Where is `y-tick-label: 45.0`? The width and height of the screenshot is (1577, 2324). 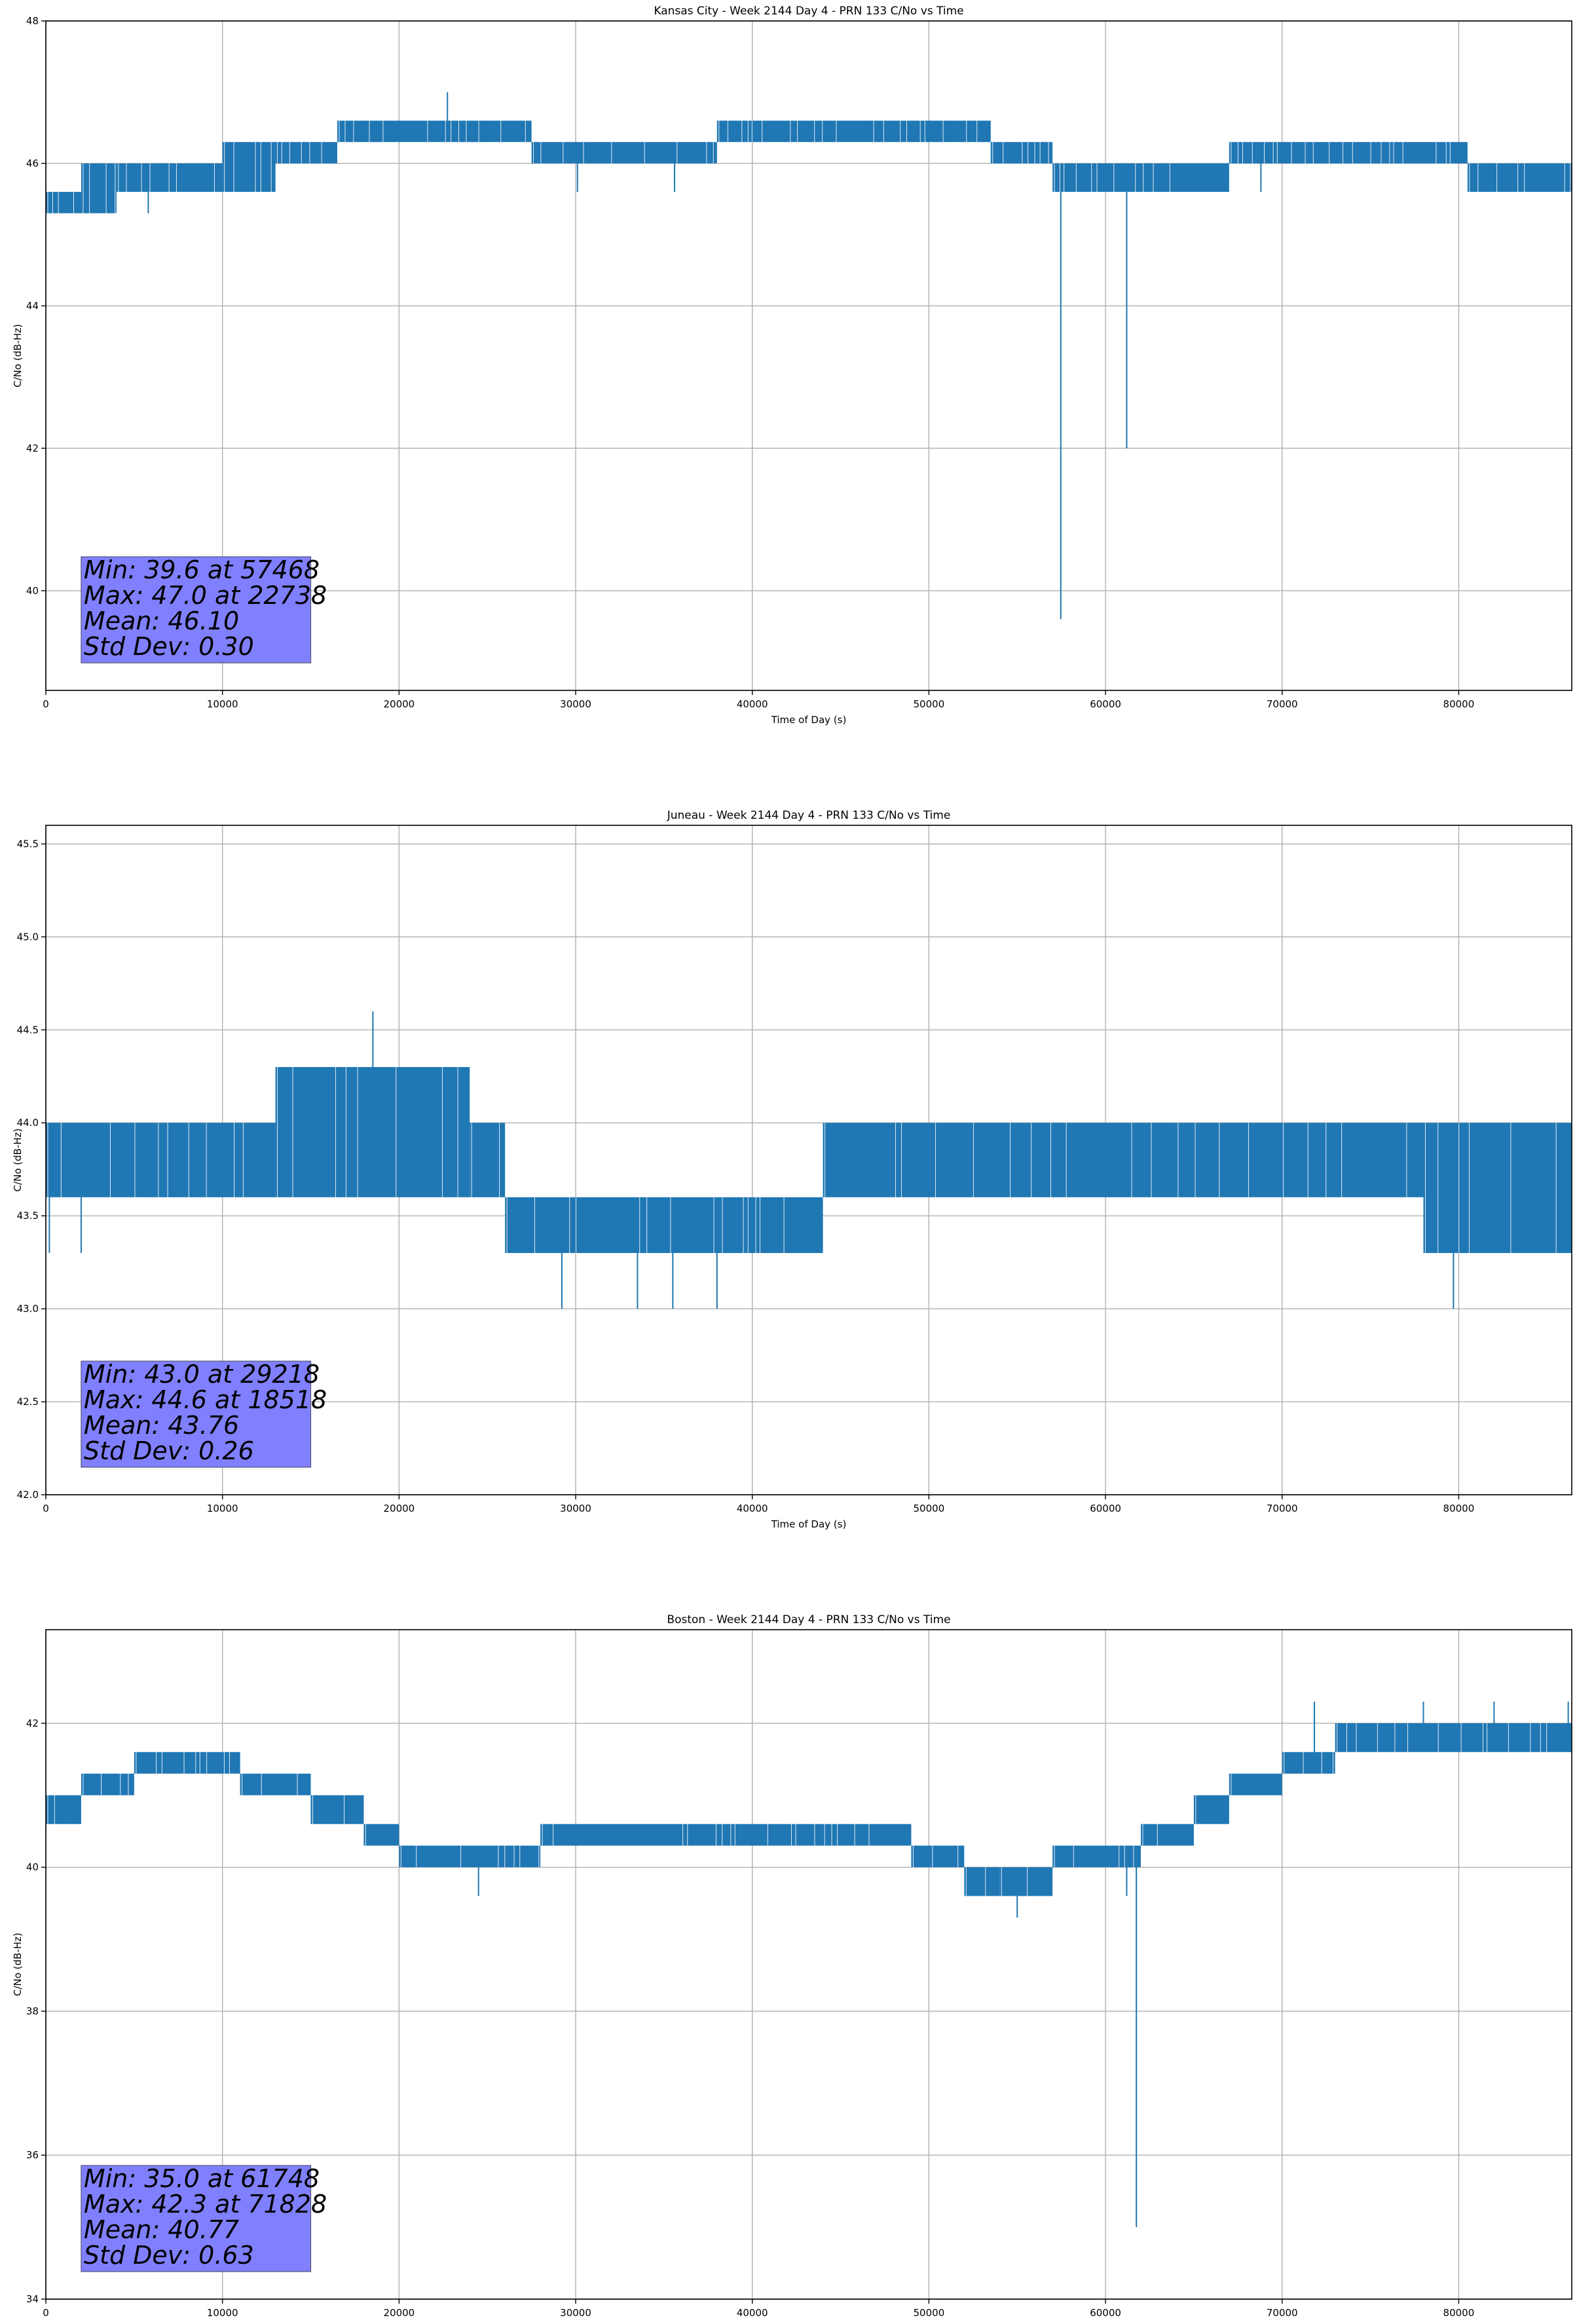
y-tick-label: 45.0 is located at coordinates (28, 937).